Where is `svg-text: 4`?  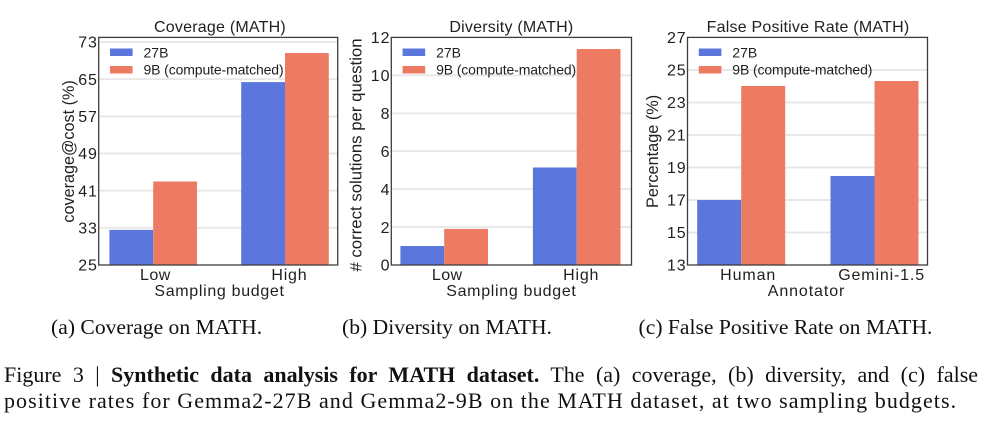 svg-text: 4 is located at coordinates (386, 190).